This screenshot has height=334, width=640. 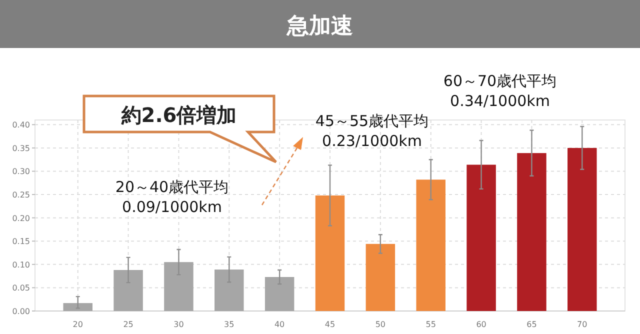 I want to click on x-tick-label: 65, so click(x=531, y=324).